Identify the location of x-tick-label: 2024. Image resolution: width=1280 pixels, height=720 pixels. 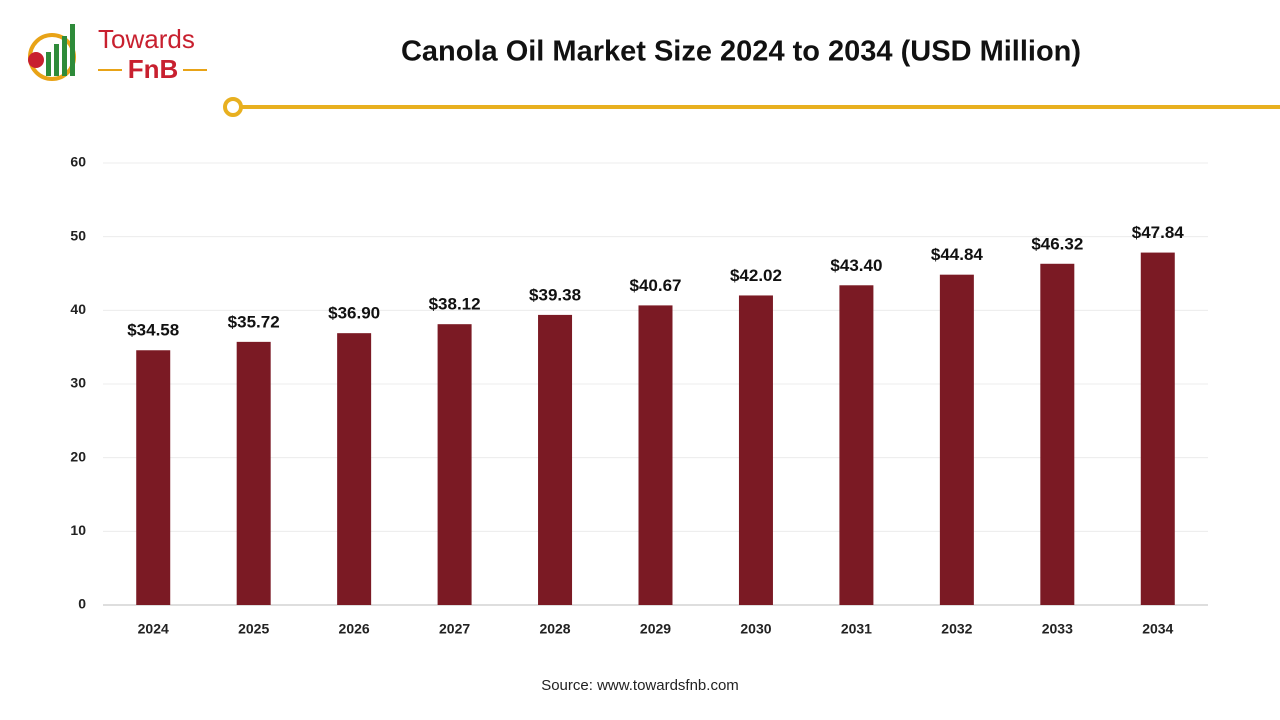
(153, 629).